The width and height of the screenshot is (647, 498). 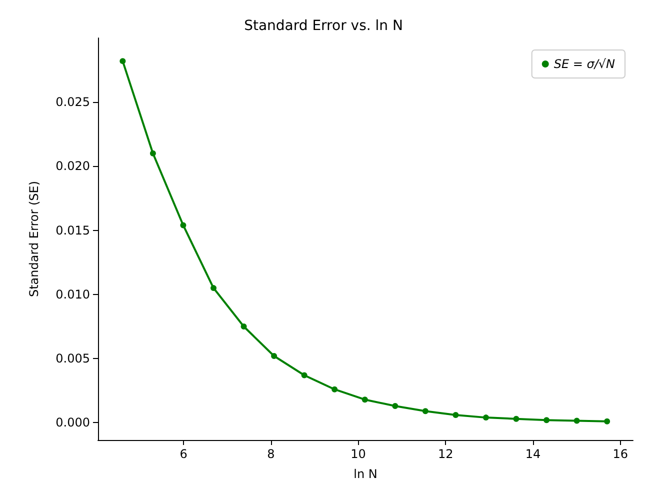 What do you see at coordinates (73, 423) in the screenshot?
I see `y-tick-label: 0.000` at bounding box center [73, 423].